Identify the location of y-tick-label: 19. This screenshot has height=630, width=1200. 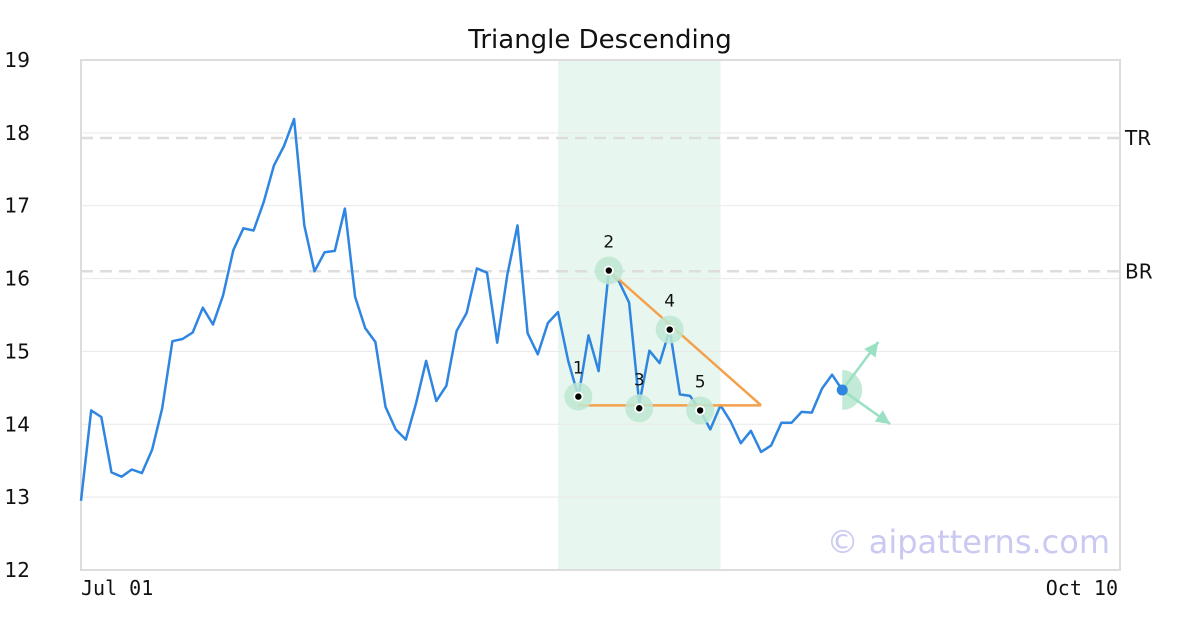
(17, 60).